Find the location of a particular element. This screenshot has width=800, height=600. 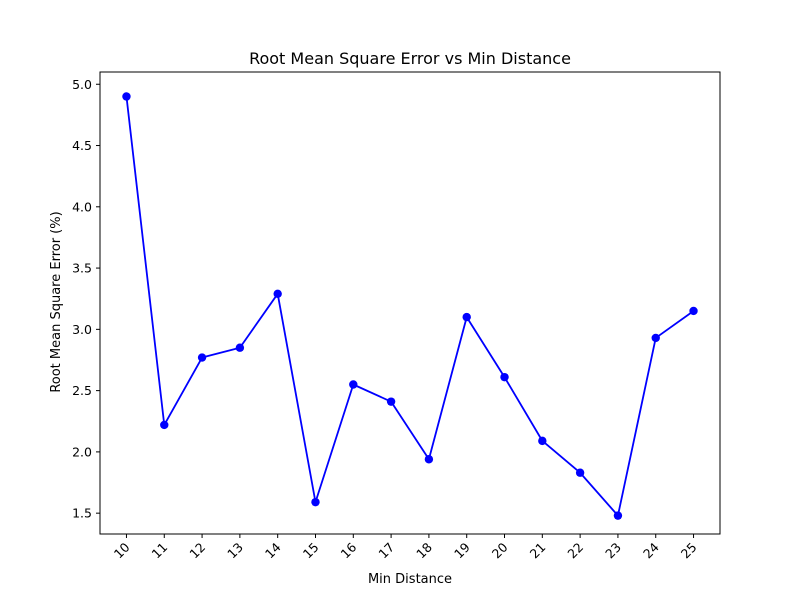

chart-title: Root Mean Square Error vs Min Distance is located at coordinates (410, 58).